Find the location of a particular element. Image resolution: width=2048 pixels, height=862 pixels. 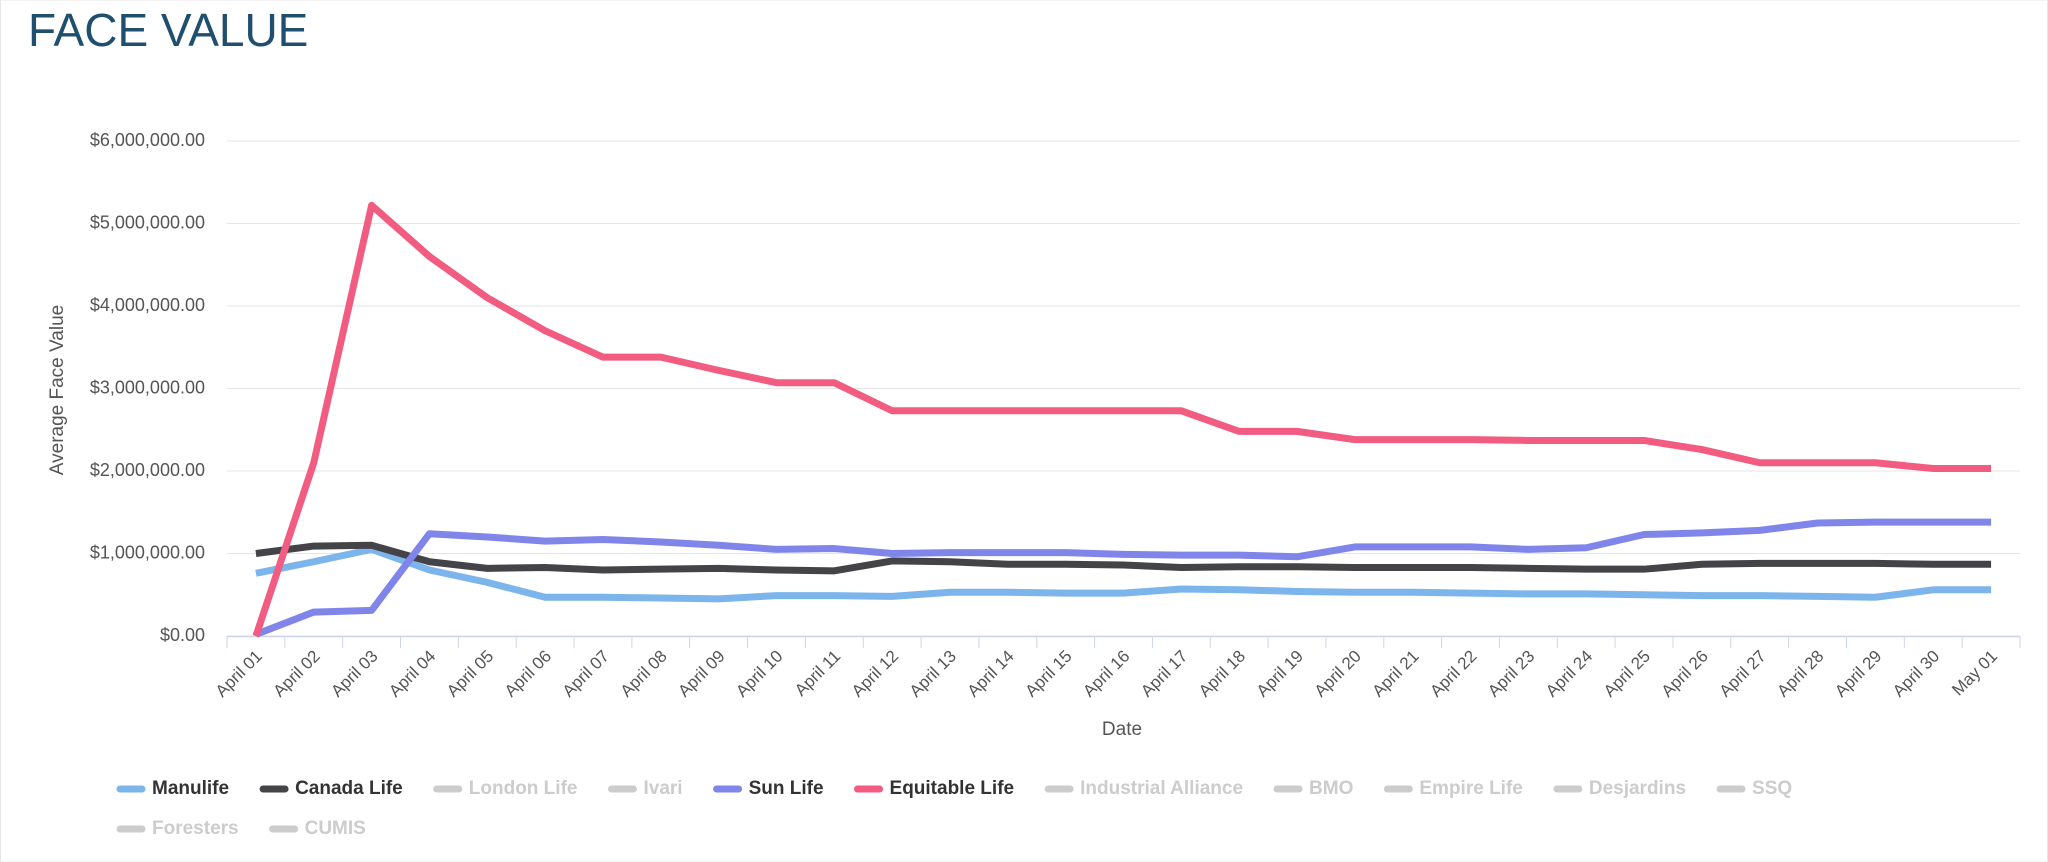

legend-item: Canada Life is located at coordinates (331, 788).